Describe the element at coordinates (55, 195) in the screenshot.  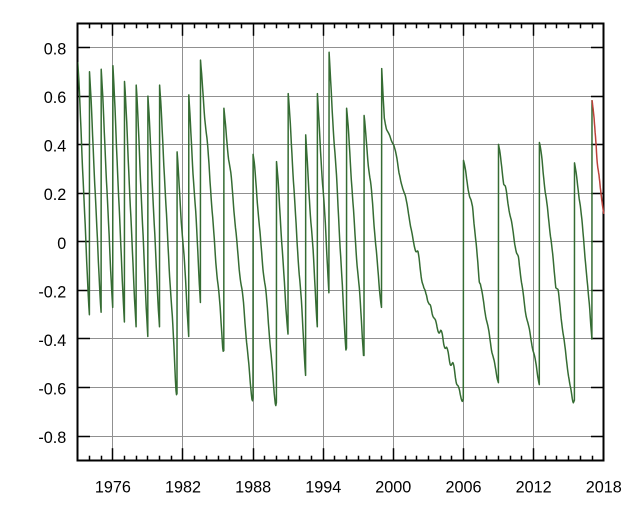
I see `svg-text: 0.2` at that location.